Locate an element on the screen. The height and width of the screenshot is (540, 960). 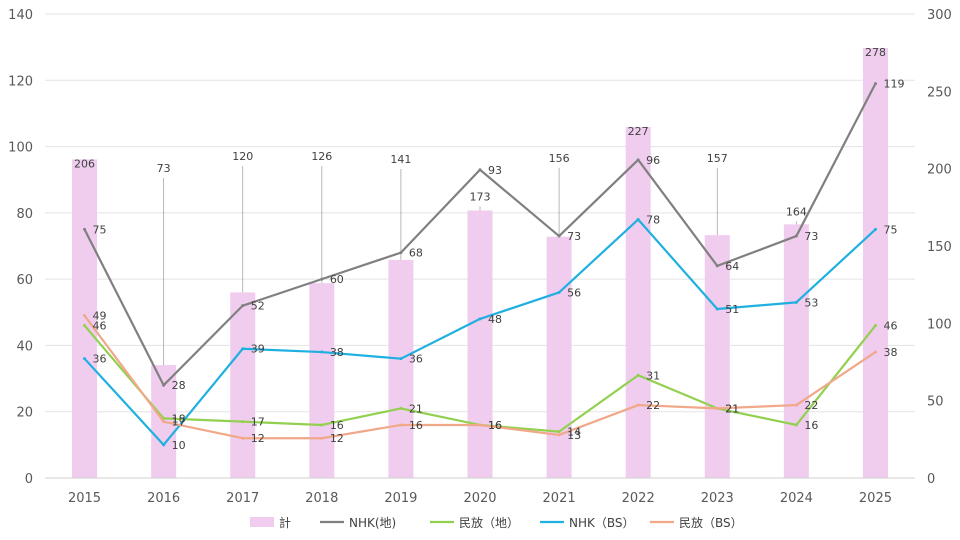
x-tick-label: 2021 is located at coordinates (559, 498).